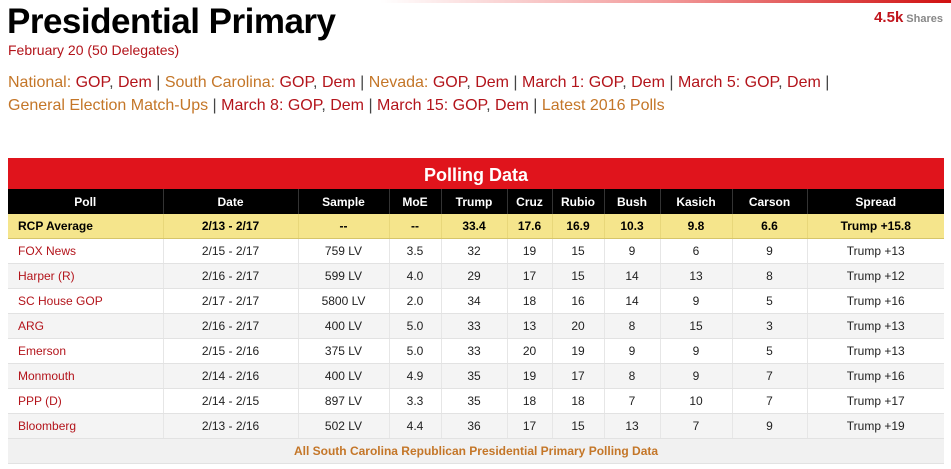 The image size is (951, 469). I want to click on column-header-trump: Trump, so click(473, 201).